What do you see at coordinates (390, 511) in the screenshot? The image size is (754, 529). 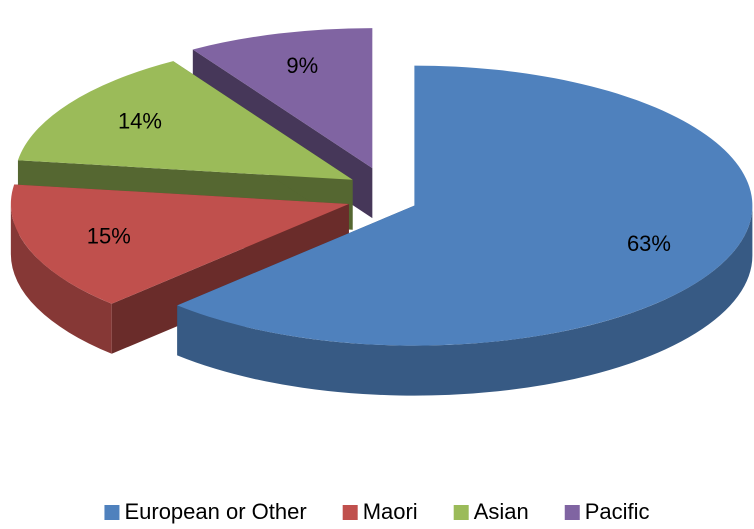 I see `legend-label: Maori` at bounding box center [390, 511].